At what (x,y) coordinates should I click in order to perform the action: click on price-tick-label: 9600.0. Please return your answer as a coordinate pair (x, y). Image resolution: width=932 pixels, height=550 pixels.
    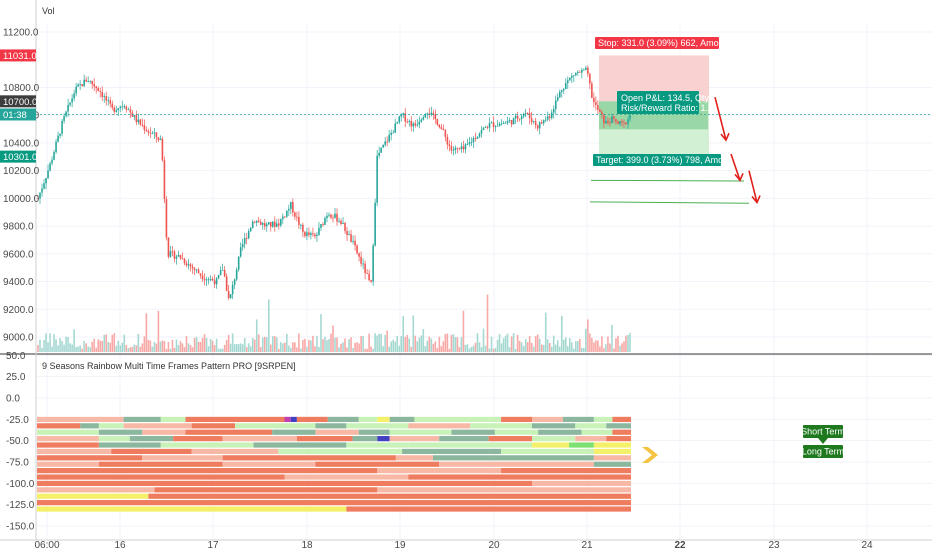
    Looking at the image, I should click on (18, 254).